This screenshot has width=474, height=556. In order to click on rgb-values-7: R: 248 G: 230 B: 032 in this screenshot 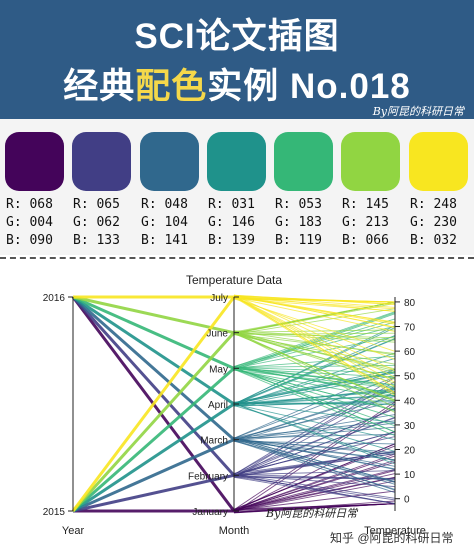, I will do `click(433, 223)`.